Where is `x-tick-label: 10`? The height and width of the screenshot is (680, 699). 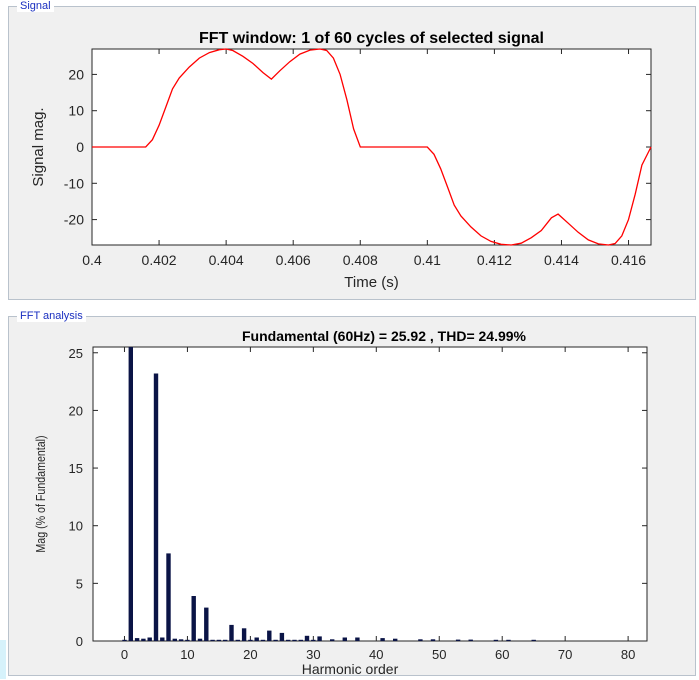
x-tick-label: 10 is located at coordinates (187, 654).